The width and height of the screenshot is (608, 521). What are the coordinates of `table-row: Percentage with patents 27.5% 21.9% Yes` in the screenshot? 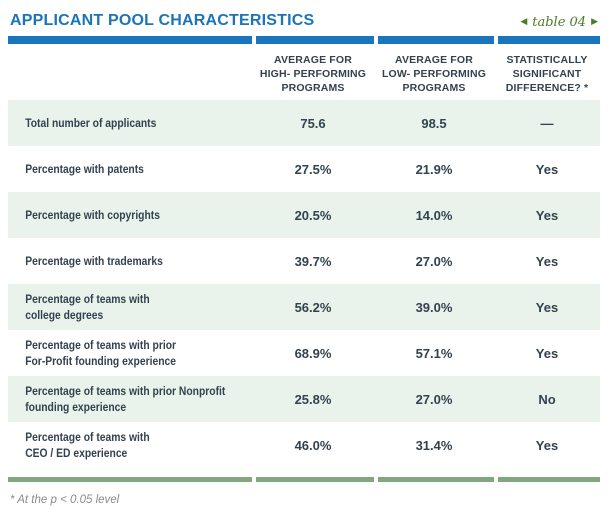 It's located at (304, 169).